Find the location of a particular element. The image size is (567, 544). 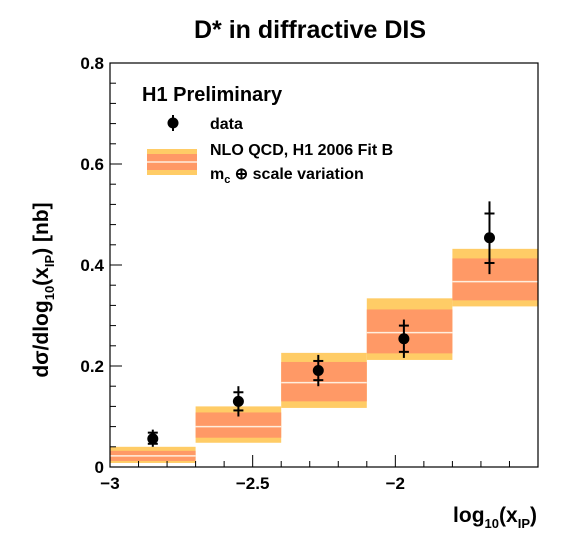

legend-band-variation: mc ⊕ scale variation is located at coordinates (287, 176).